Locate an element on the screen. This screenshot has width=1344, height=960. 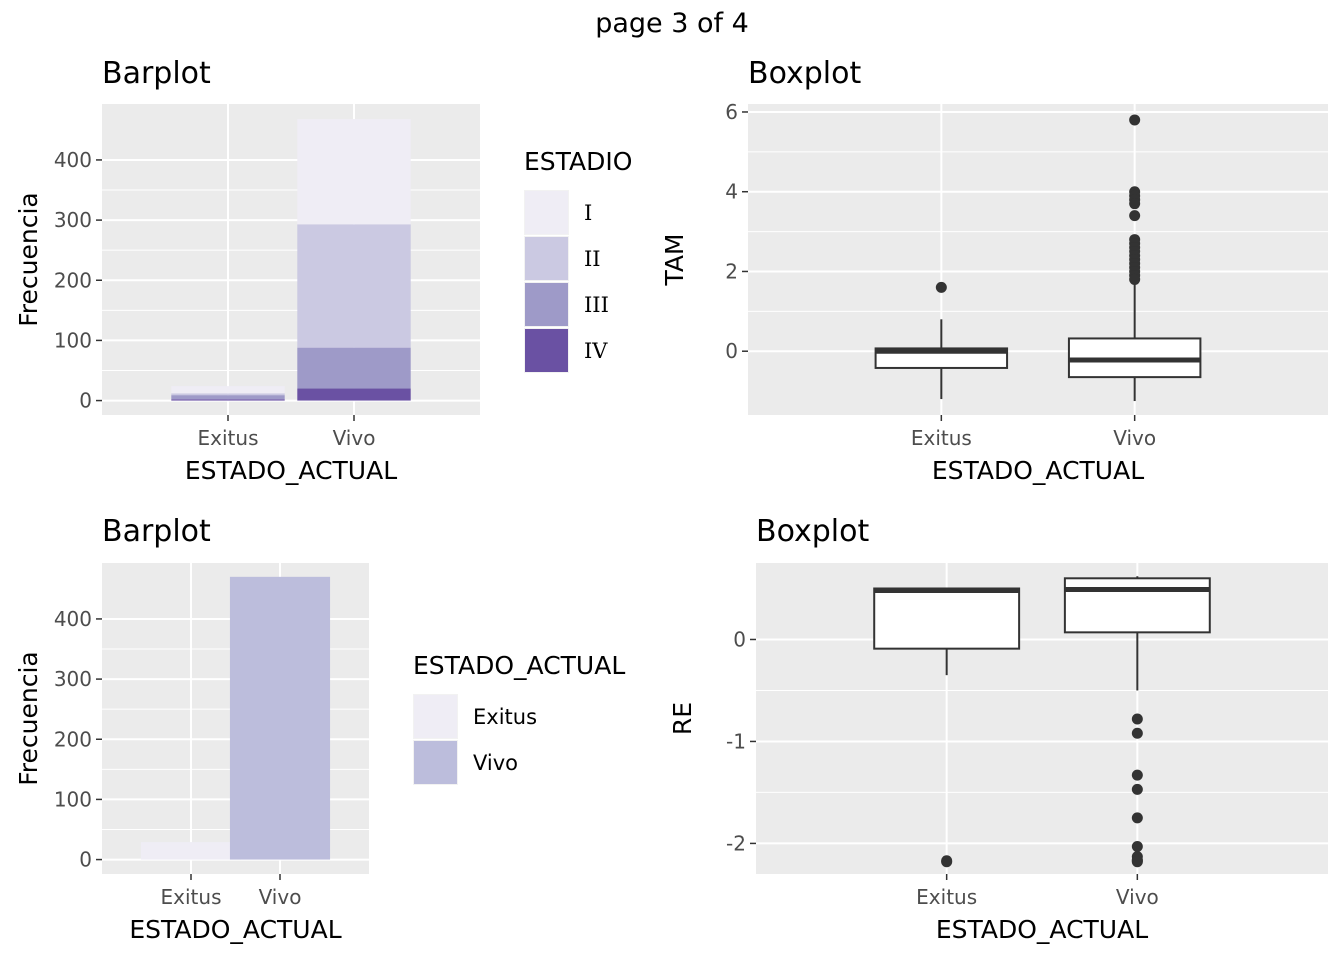
legend-title: ESTADO_ACTUAL is located at coordinates (519, 665).